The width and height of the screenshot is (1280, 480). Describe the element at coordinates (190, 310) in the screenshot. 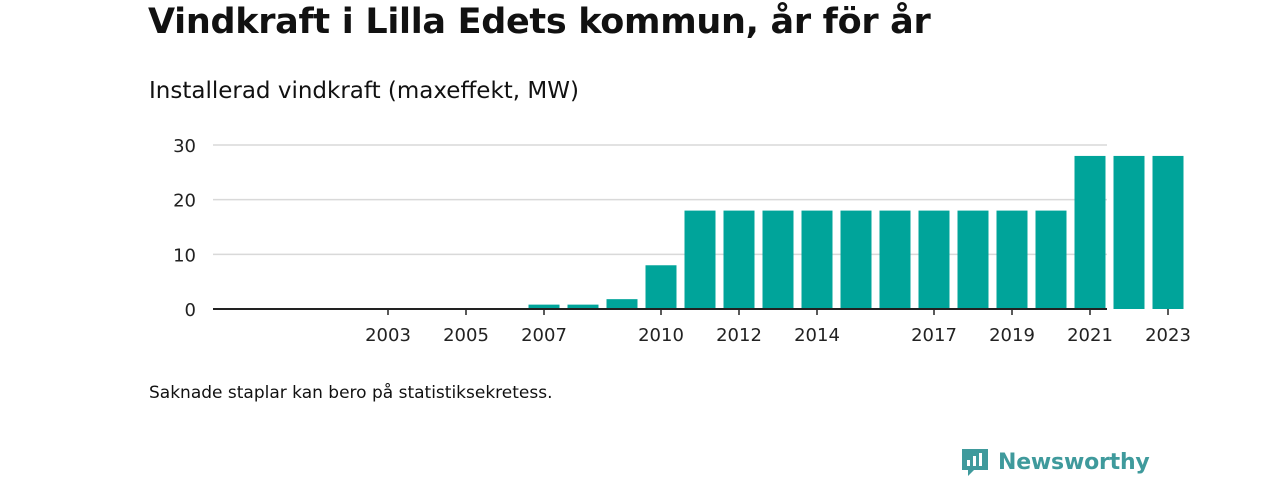

I see `y-tick-label: 0` at that location.